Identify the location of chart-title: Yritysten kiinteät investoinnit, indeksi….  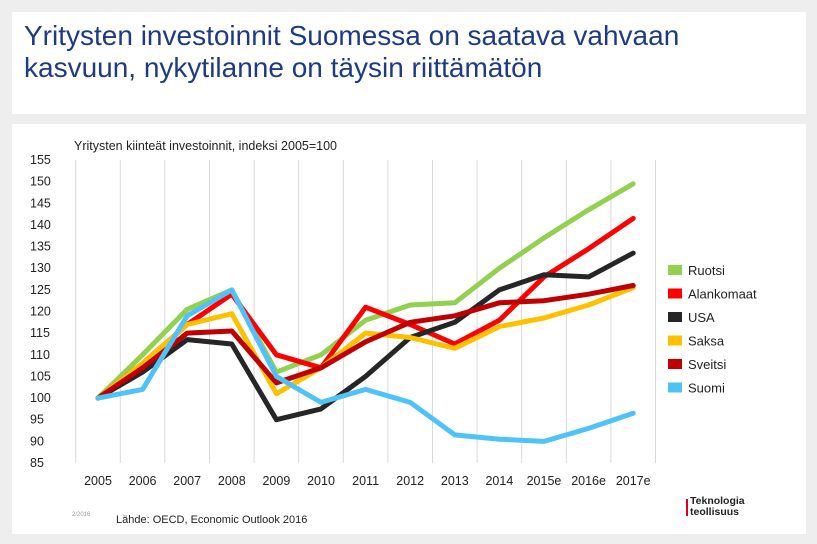
(206, 146).